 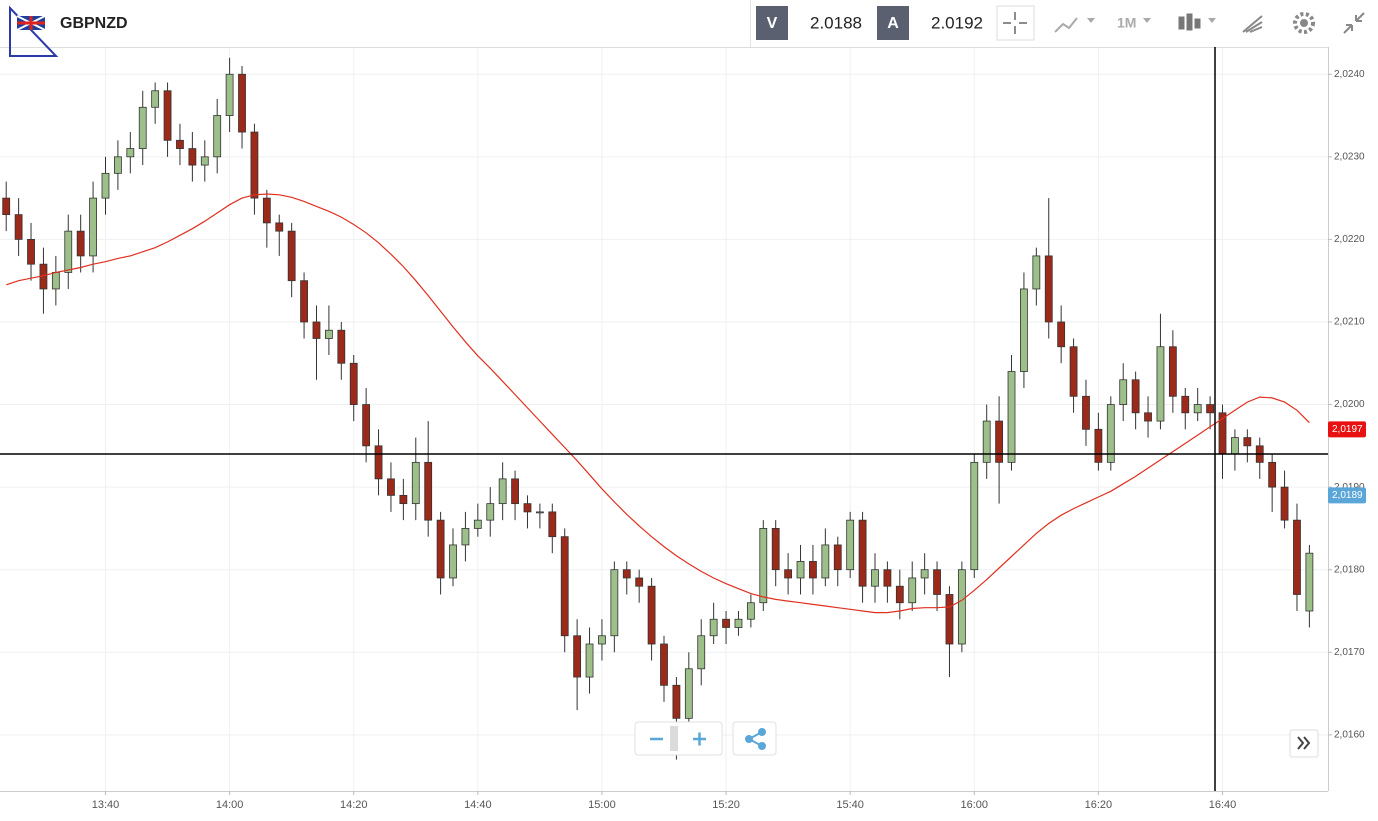 I want to click on settings-icon, so click(x=1304, y=23).